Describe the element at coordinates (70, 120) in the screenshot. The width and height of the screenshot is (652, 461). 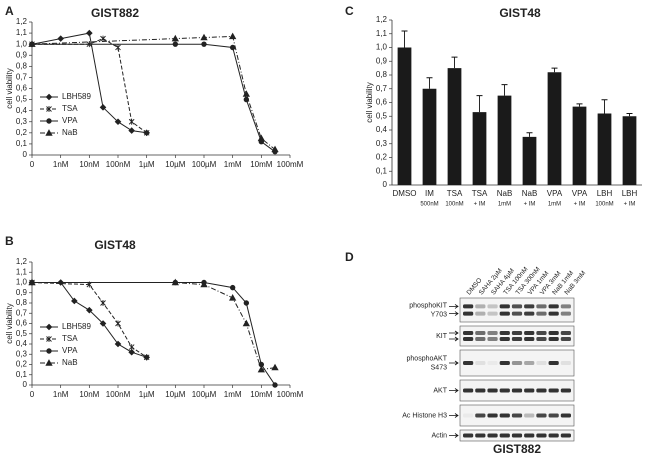
I see `legend-label: VPA` at that location.